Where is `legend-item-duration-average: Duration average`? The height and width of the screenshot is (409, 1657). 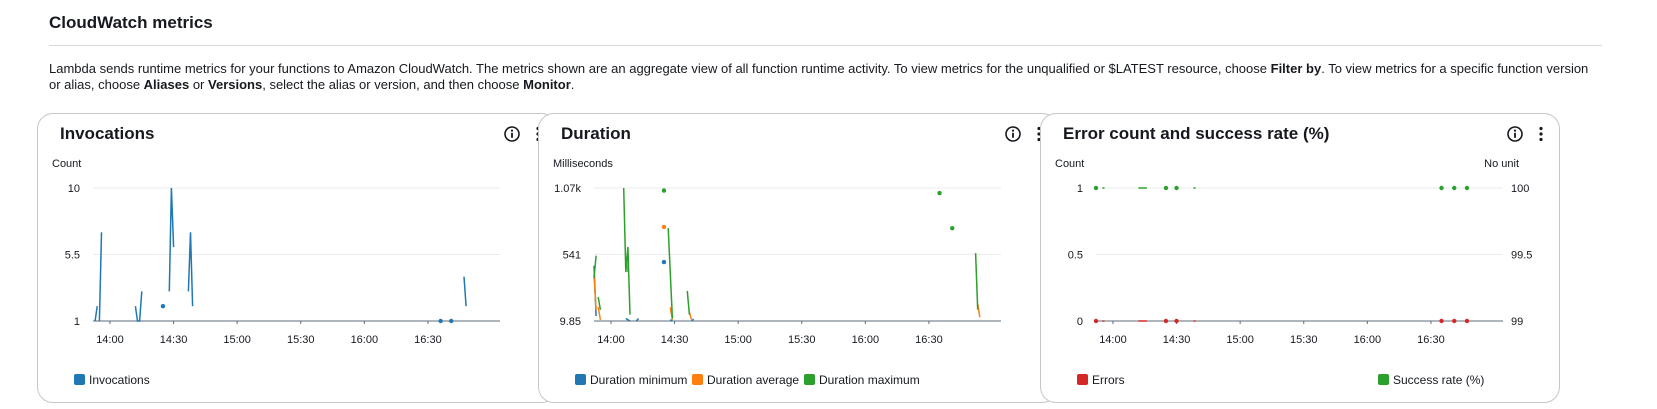 legend-item-duration-average: Duration average is located at coordinates (745, 380).